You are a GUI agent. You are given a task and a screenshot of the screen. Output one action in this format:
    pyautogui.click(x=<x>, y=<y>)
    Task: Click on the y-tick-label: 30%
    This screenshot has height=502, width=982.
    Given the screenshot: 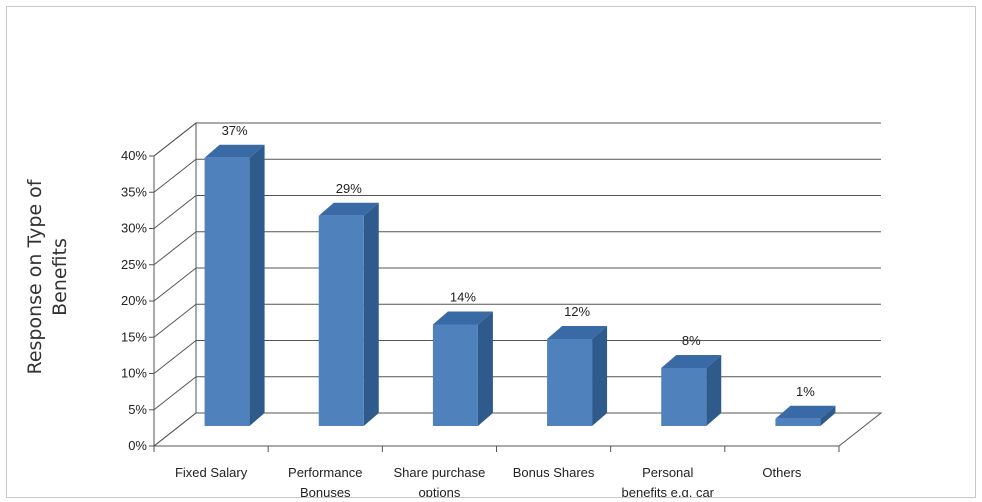 What is the action you would take?
    pyautogui.click(x=134, y=228)
    